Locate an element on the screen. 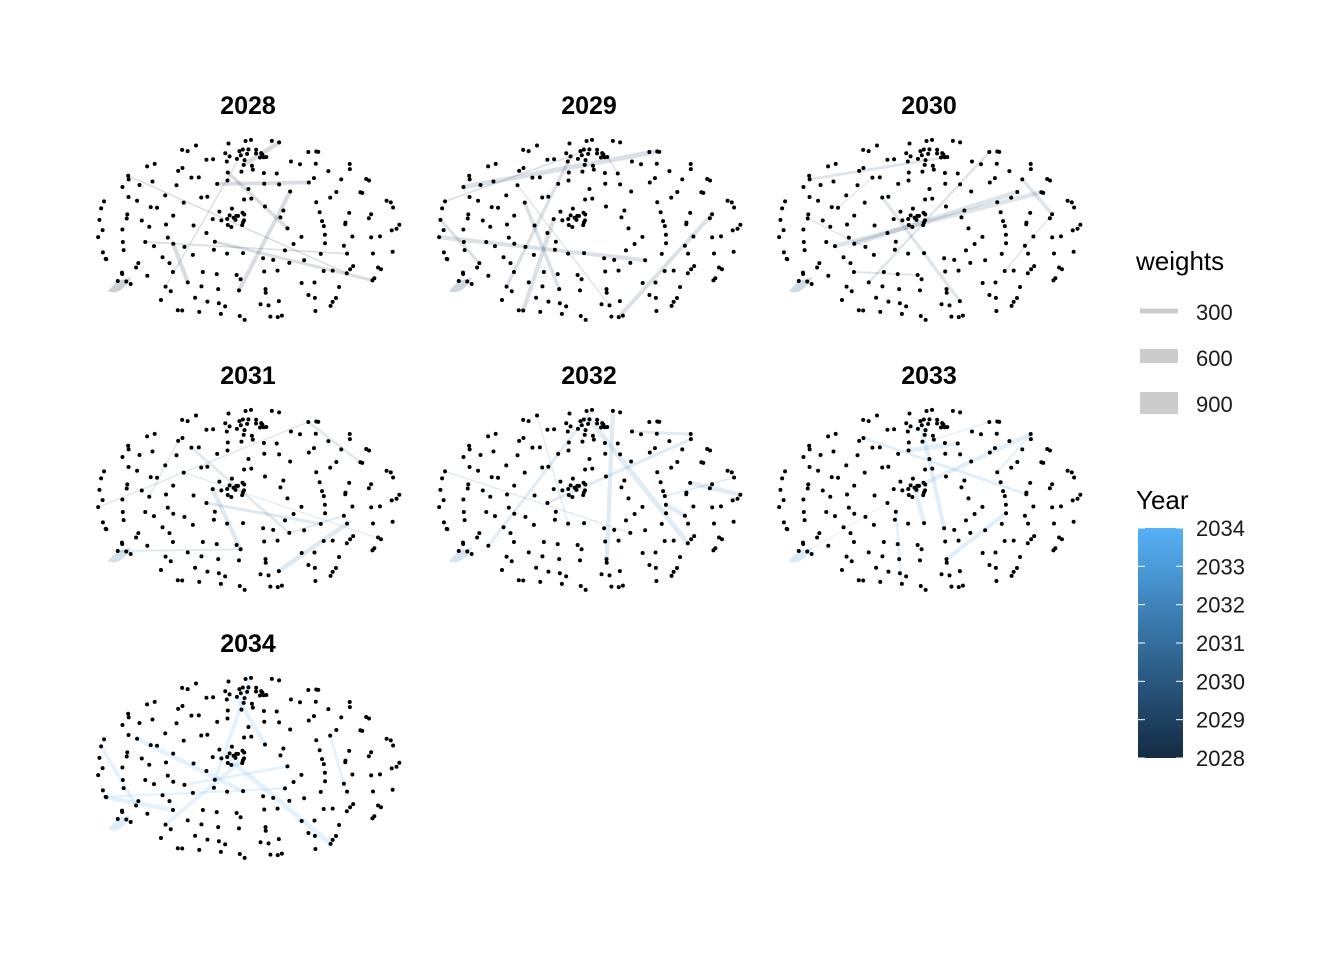 Image resolution: width=1344 pixels, height=960 pixels. nodes-2034 is located at coordinates (249, 767).